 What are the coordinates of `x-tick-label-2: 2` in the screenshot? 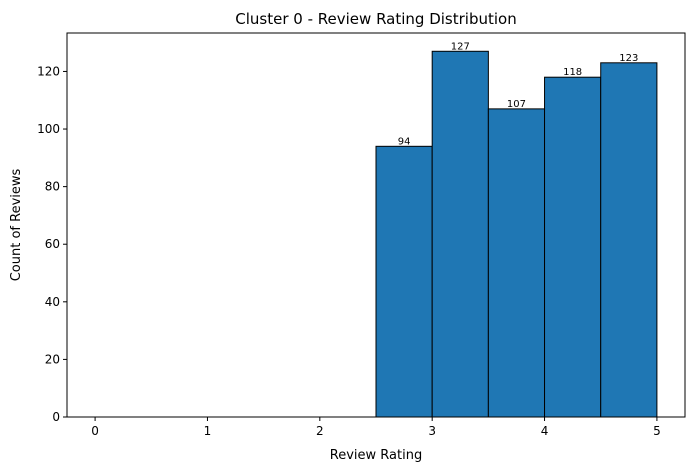 It's located at (320, 431).